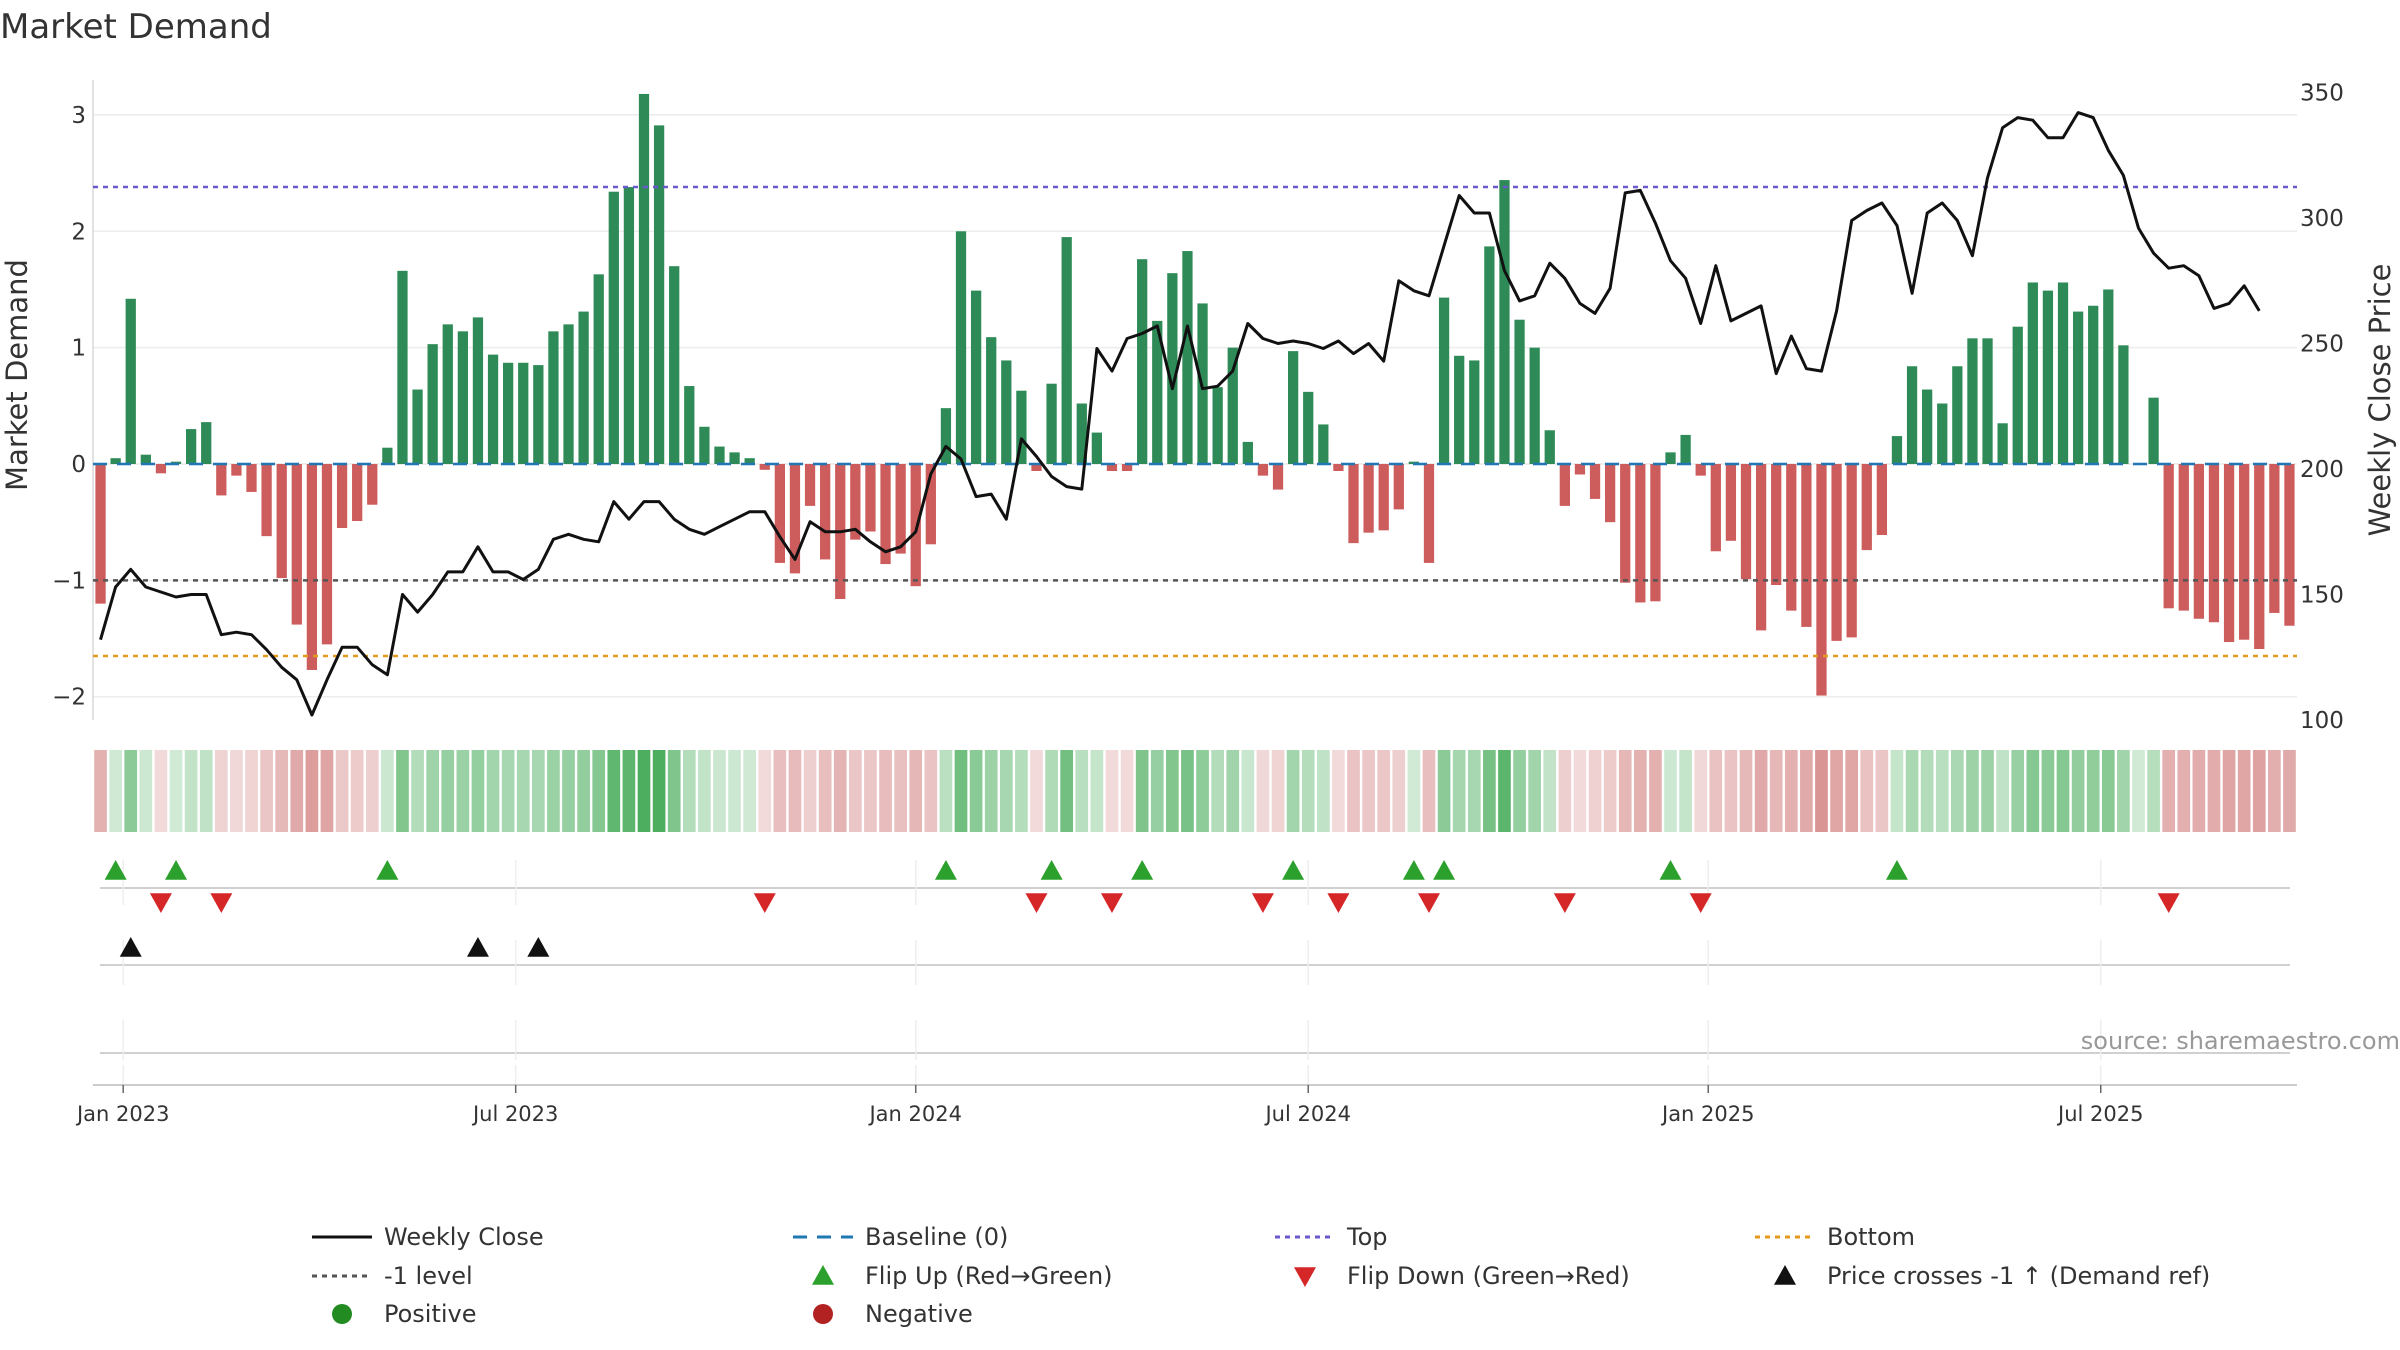 This screenshot has width=2400, height=1350. I want to click on legend-swatch-positive, so click(342, 1314).